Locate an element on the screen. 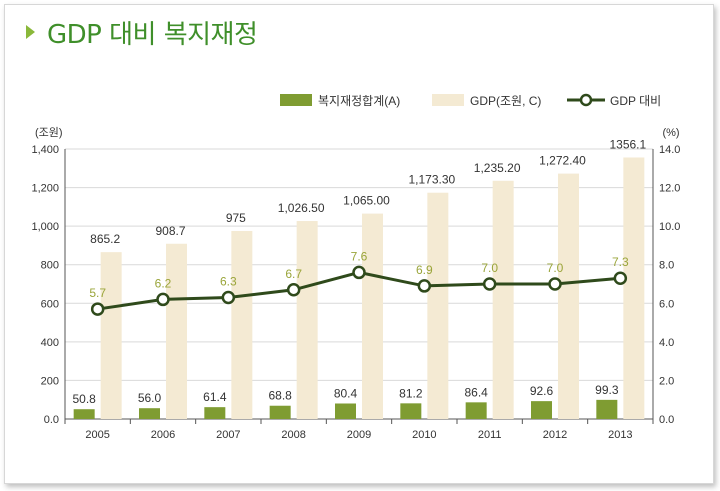  y-right-tick-label: 2.0 is located at coordinates (666, 381).